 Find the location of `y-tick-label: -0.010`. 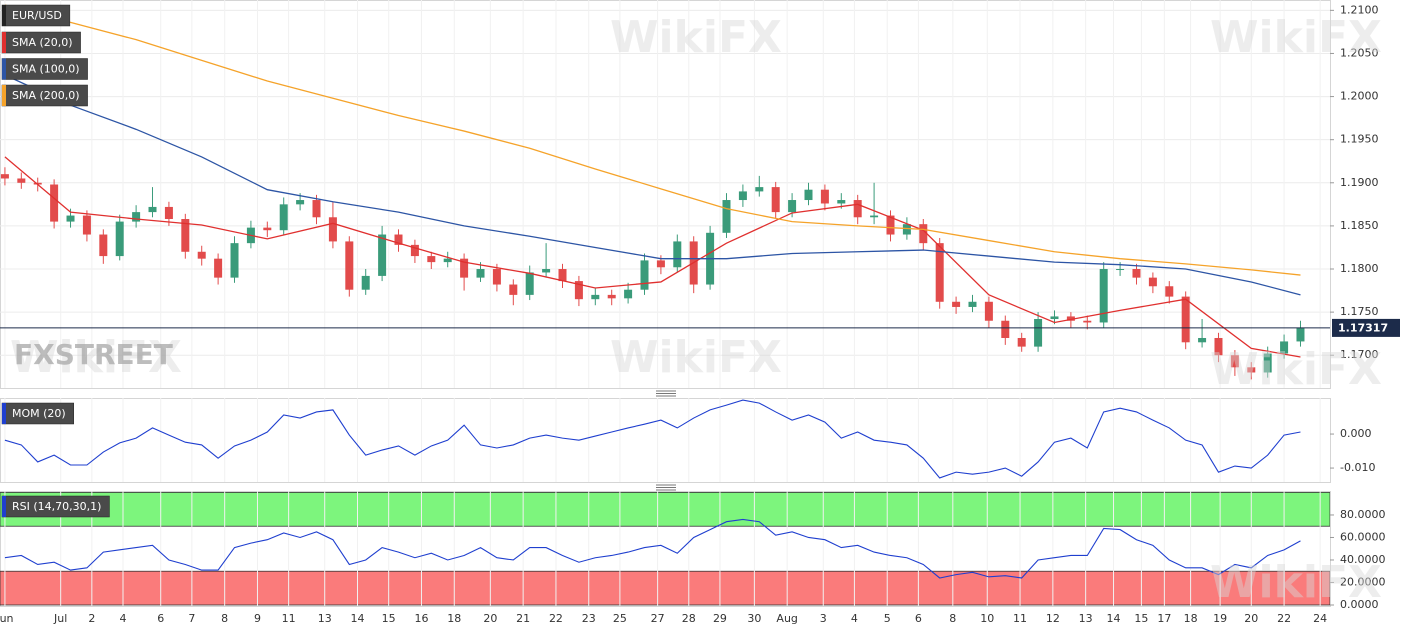

y-tick-label: -0.010 is located at coordinates (1357, 467).